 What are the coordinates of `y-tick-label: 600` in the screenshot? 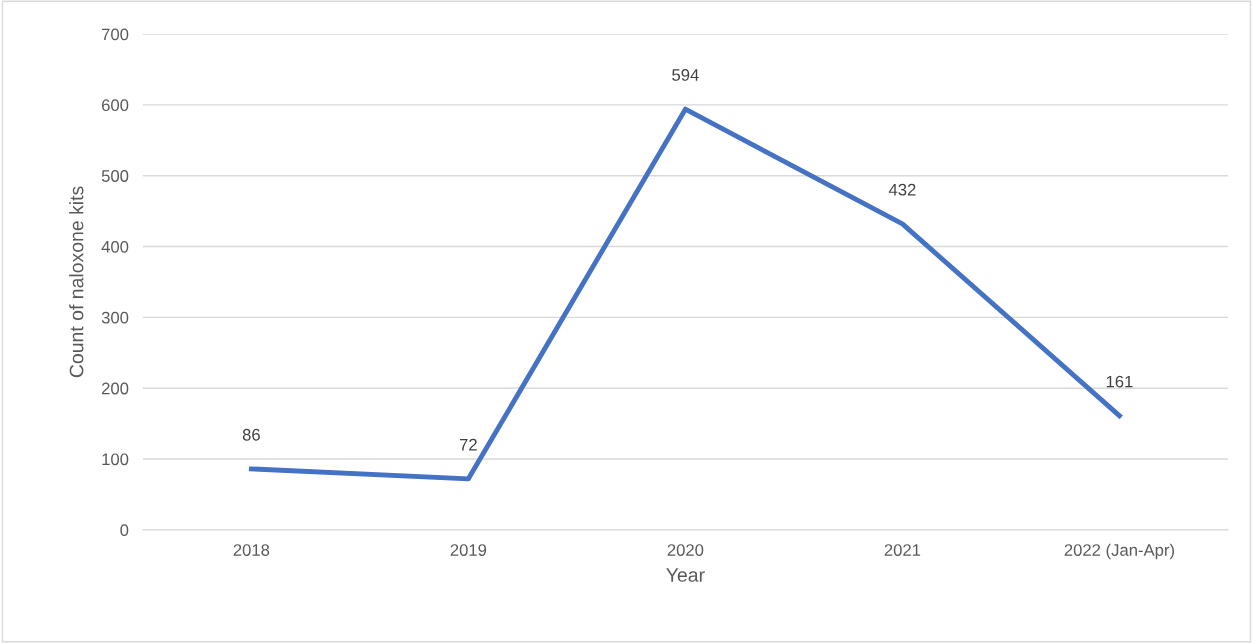 It's located at (115, 105).